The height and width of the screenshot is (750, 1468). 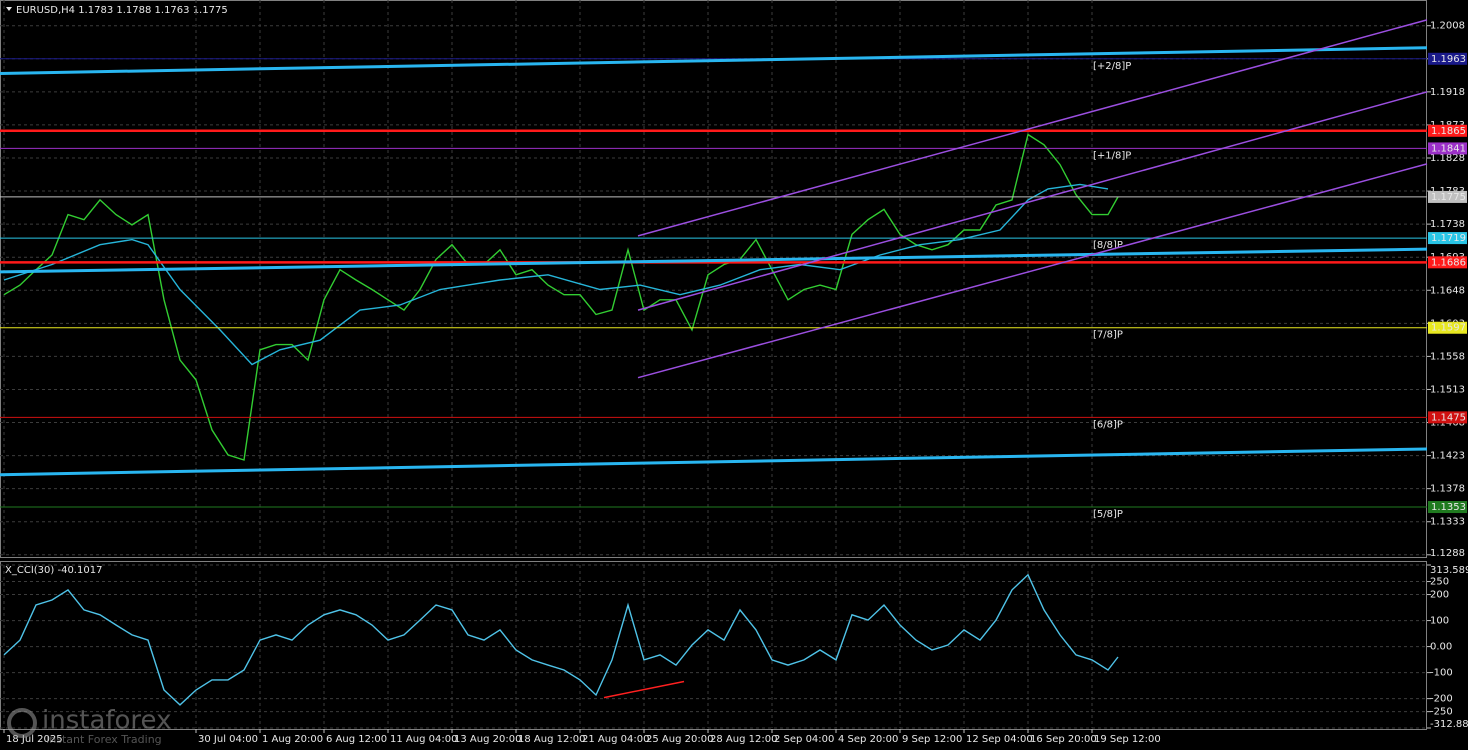 What do you see at coordinates (1441, 699) in the screenshot?
I see `y-tick-label: -200` at bounding box center [1441, 699].